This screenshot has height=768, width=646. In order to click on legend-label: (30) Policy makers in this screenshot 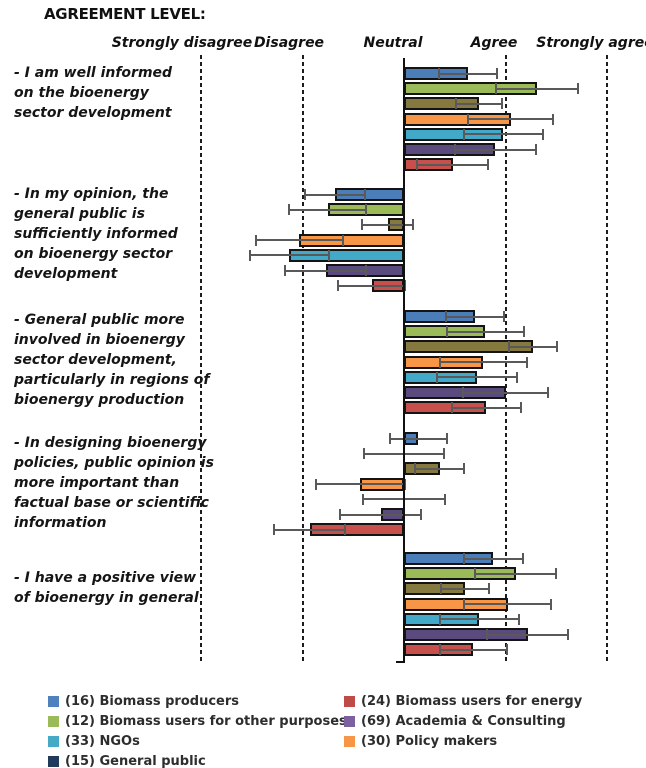, I will do `click(429, 741)`.